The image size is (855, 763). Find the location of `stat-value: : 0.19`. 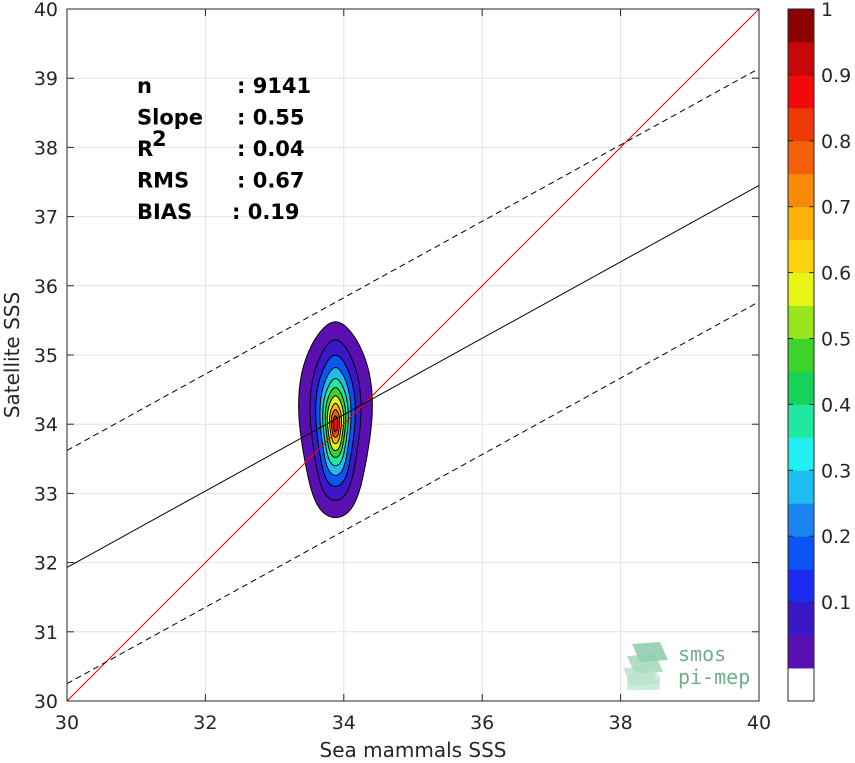

stat-value: : 0.19 is located at coordinates (266, 212).